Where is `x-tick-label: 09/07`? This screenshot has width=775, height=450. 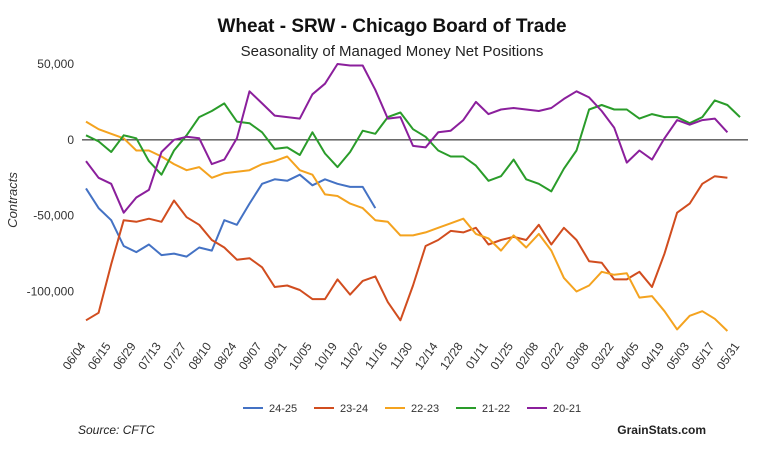
x-tick-label: 09/07 is located at coordinates (250, 355).